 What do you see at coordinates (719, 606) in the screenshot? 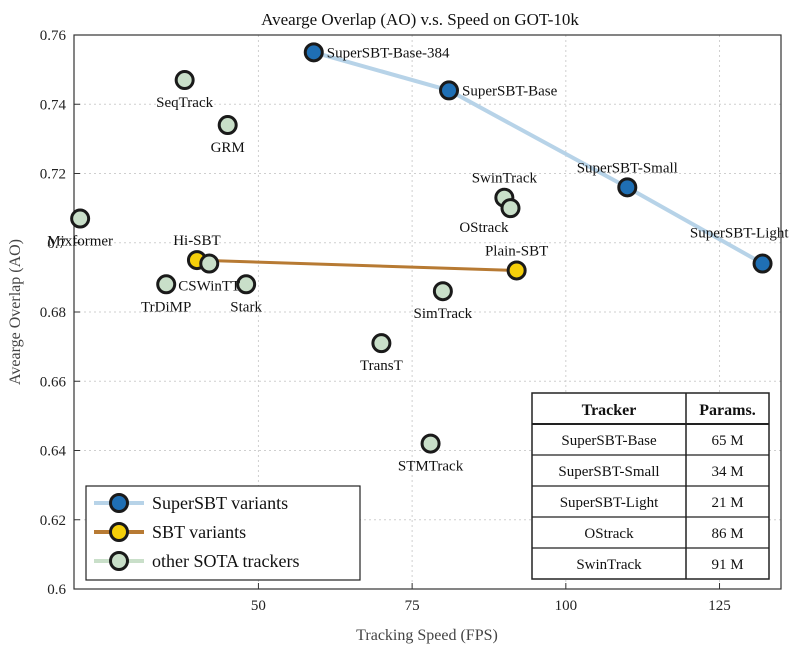
I see `x-tick-label: 125` at bounding box center [719, 606].